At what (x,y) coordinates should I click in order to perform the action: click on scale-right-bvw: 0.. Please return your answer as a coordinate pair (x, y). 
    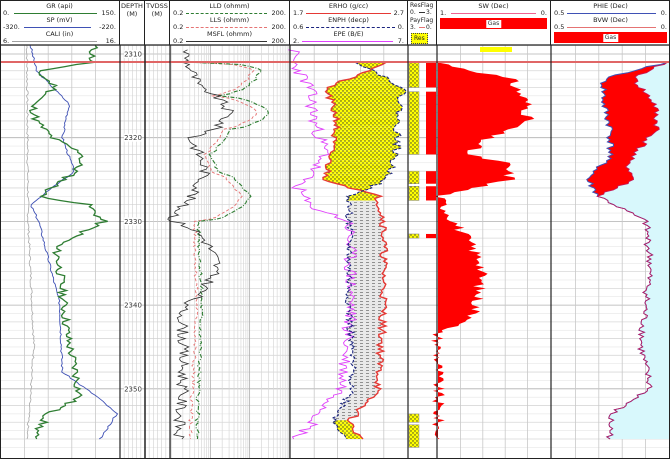
    Looking at the image, I should click on (663, 27).